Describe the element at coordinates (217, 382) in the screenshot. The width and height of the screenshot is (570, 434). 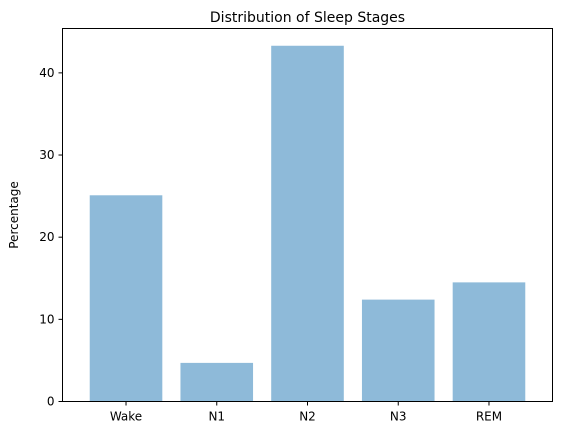
I see `bar-n1` at that location.